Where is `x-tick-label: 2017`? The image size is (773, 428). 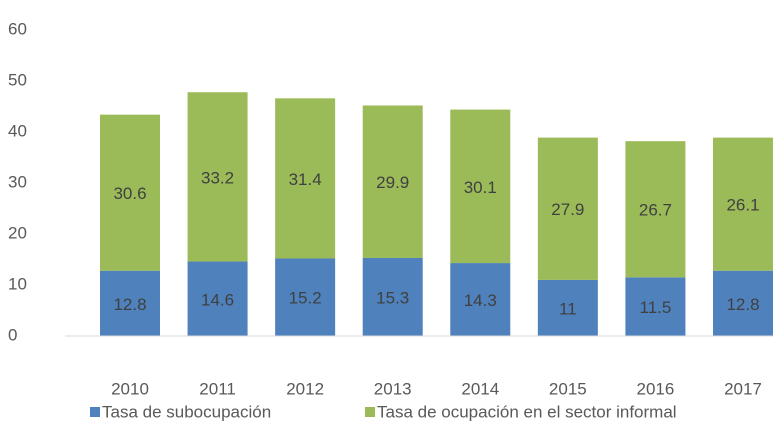 x-tick-label: 2017 is located at coordinates (743, 388).